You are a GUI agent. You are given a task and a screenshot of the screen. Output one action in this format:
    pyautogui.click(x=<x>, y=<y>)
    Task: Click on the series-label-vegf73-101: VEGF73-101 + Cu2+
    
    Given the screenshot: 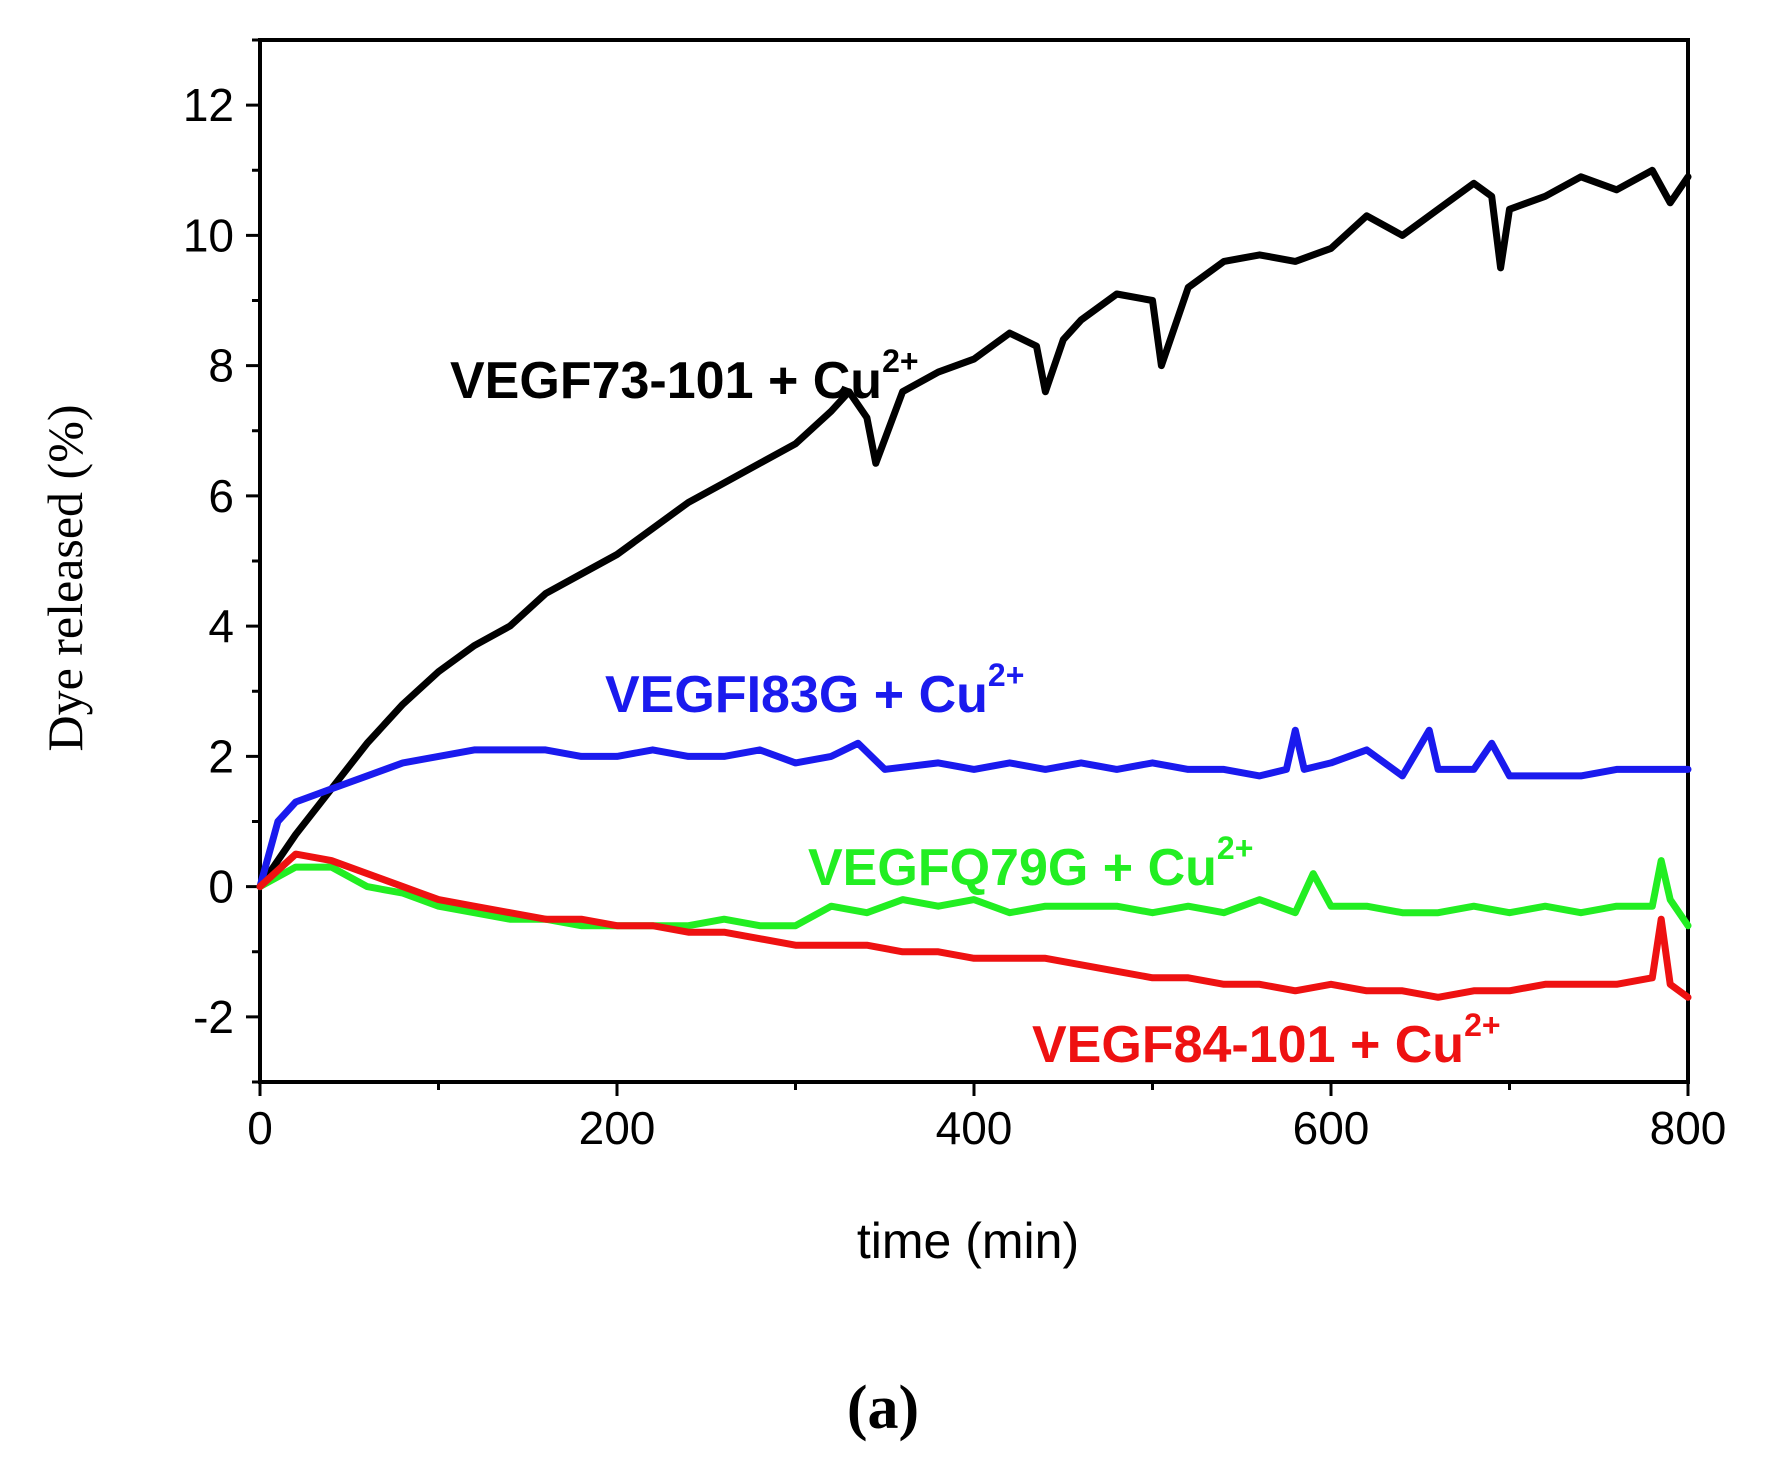 What is the action you would take?
    pyautogui.click(x=684, y=376)
    